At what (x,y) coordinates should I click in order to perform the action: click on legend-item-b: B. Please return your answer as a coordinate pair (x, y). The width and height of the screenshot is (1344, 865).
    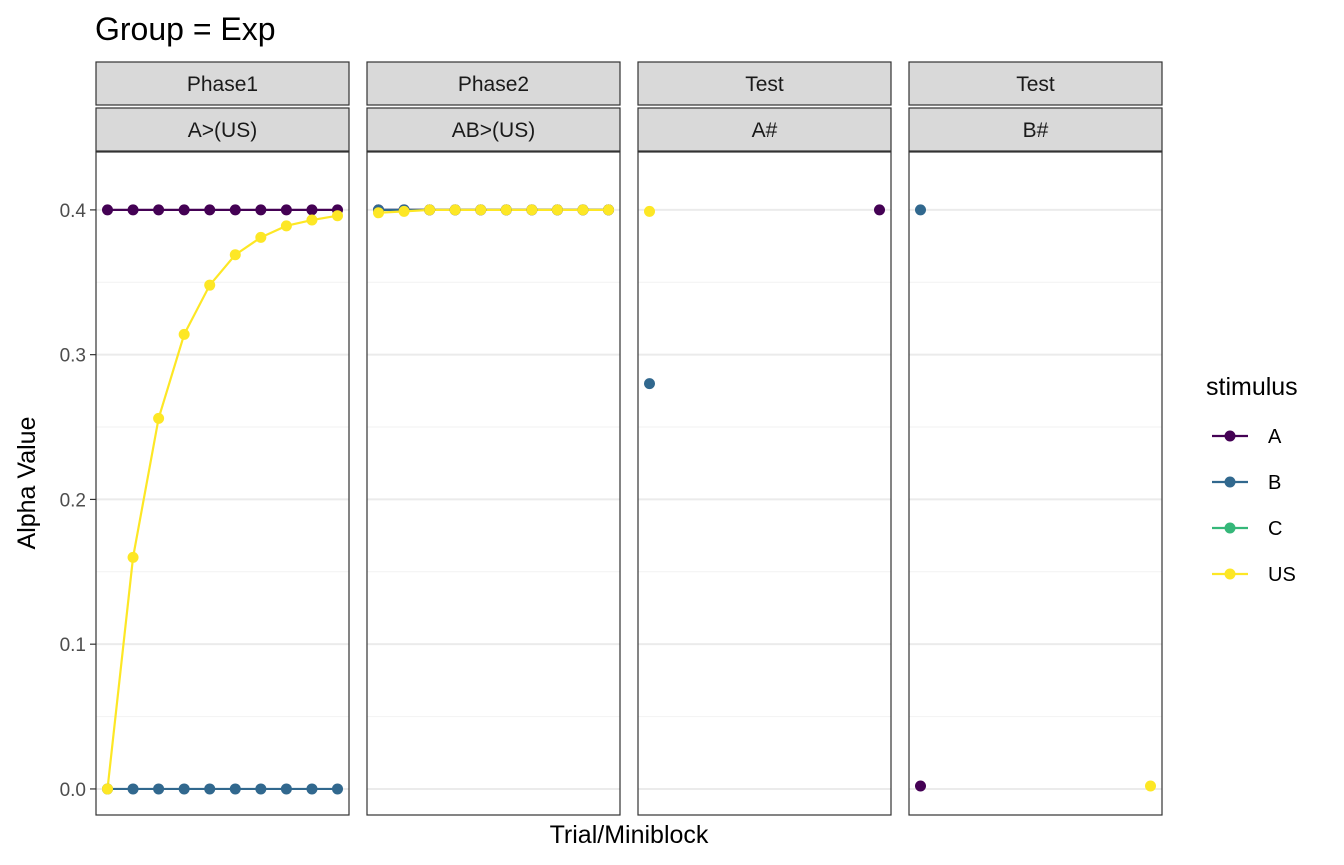
    Looking at the image, I should click on (1246, 483).